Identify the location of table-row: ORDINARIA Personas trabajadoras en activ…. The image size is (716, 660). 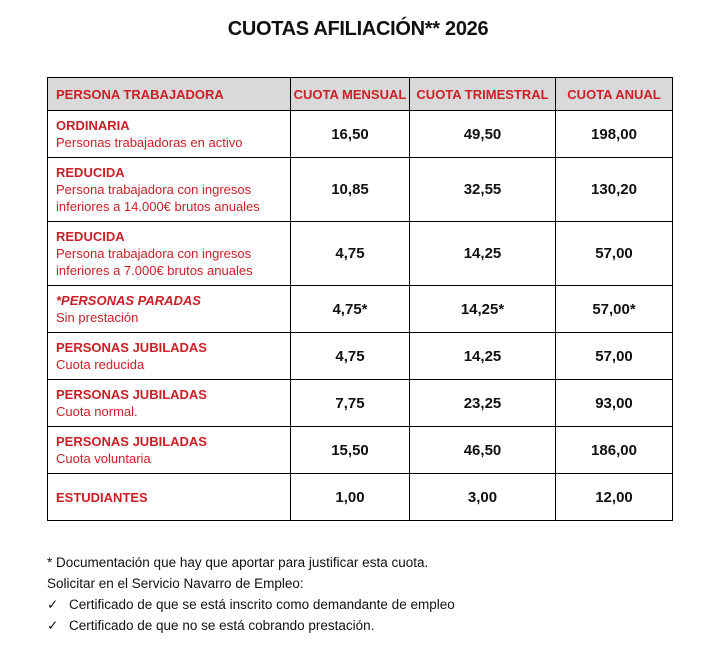
(360, 134).